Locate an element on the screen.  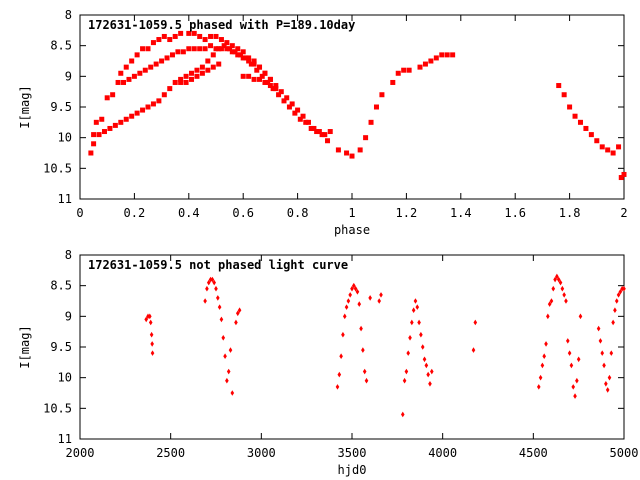
x-tick-label: 5000 is located at coordinates (624, 453).